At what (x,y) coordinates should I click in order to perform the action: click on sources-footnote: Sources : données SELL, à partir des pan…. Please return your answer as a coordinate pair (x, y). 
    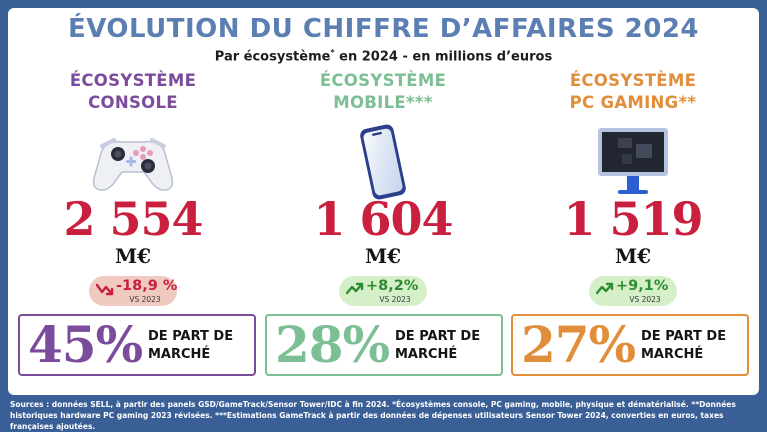
    Looking at the image, I should click on (373, 415).